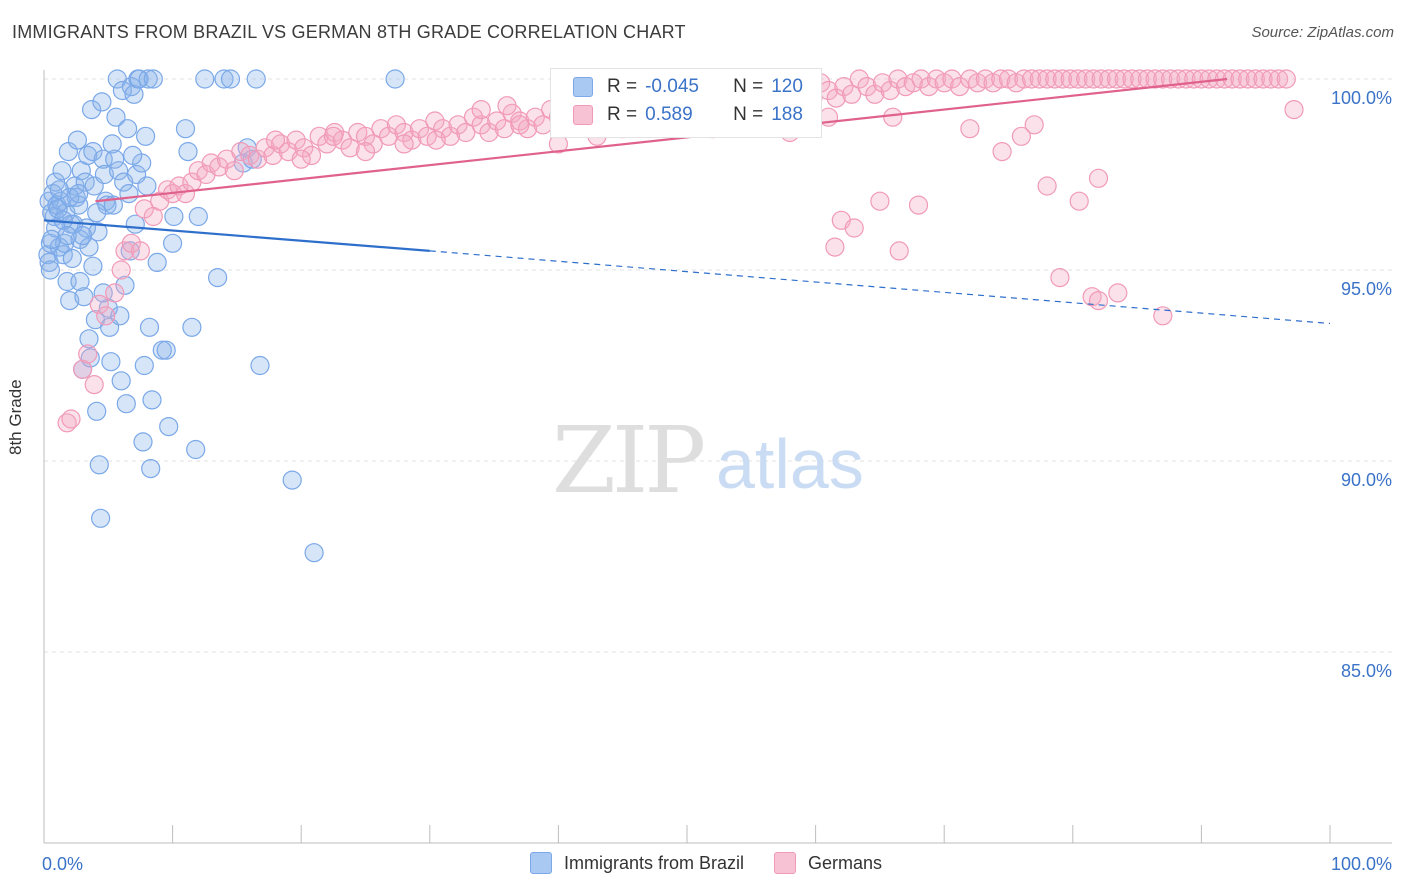 The image size is (1406, 892). Describe the element at coordinates (1366, 480) in the screenshot. I see `y-tick-label: 90.0%` at that location.